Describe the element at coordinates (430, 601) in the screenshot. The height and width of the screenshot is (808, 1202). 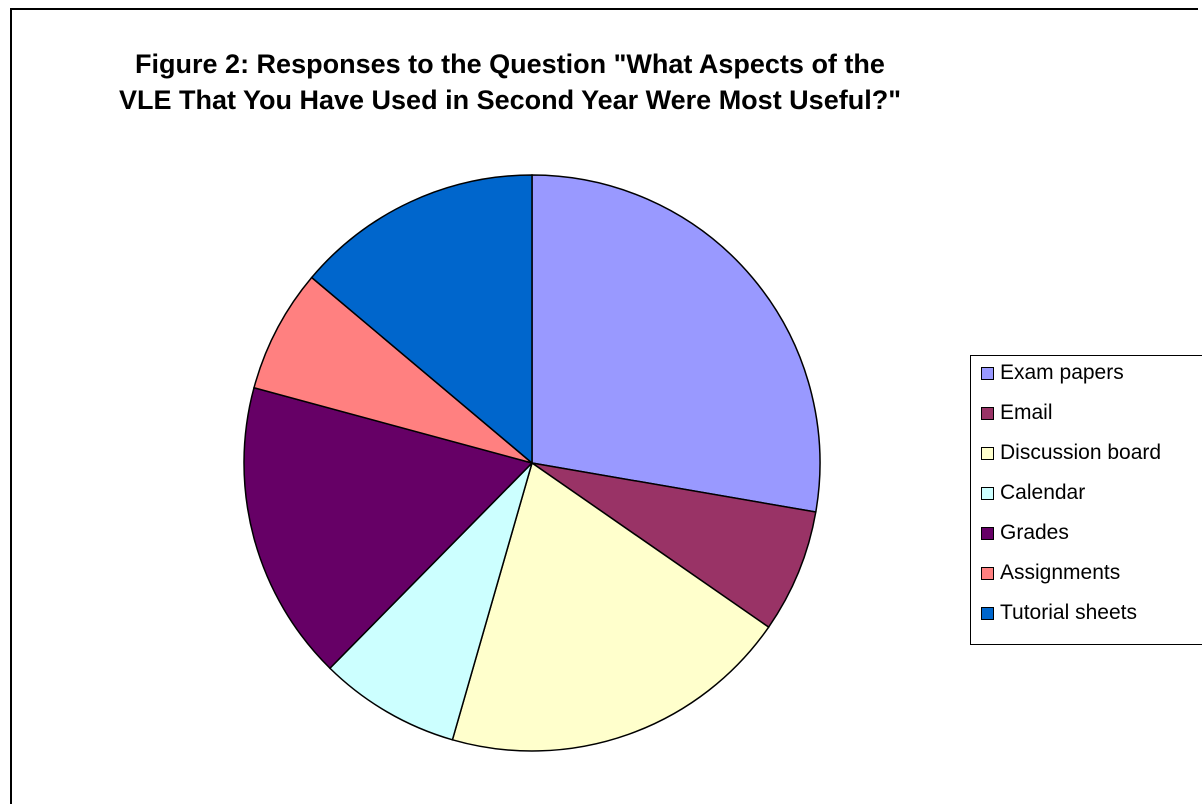
I see `pie-slice-calendar` at that location.